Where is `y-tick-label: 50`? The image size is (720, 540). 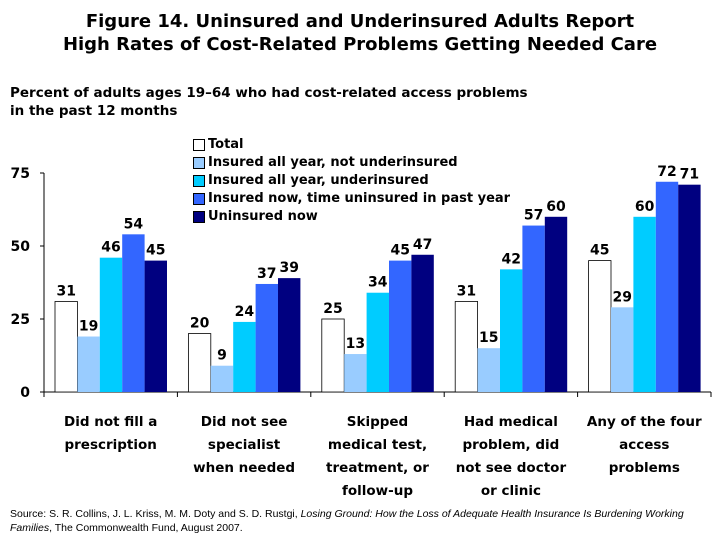
y-tick-label: 50 is located at coordinates (21, 247).